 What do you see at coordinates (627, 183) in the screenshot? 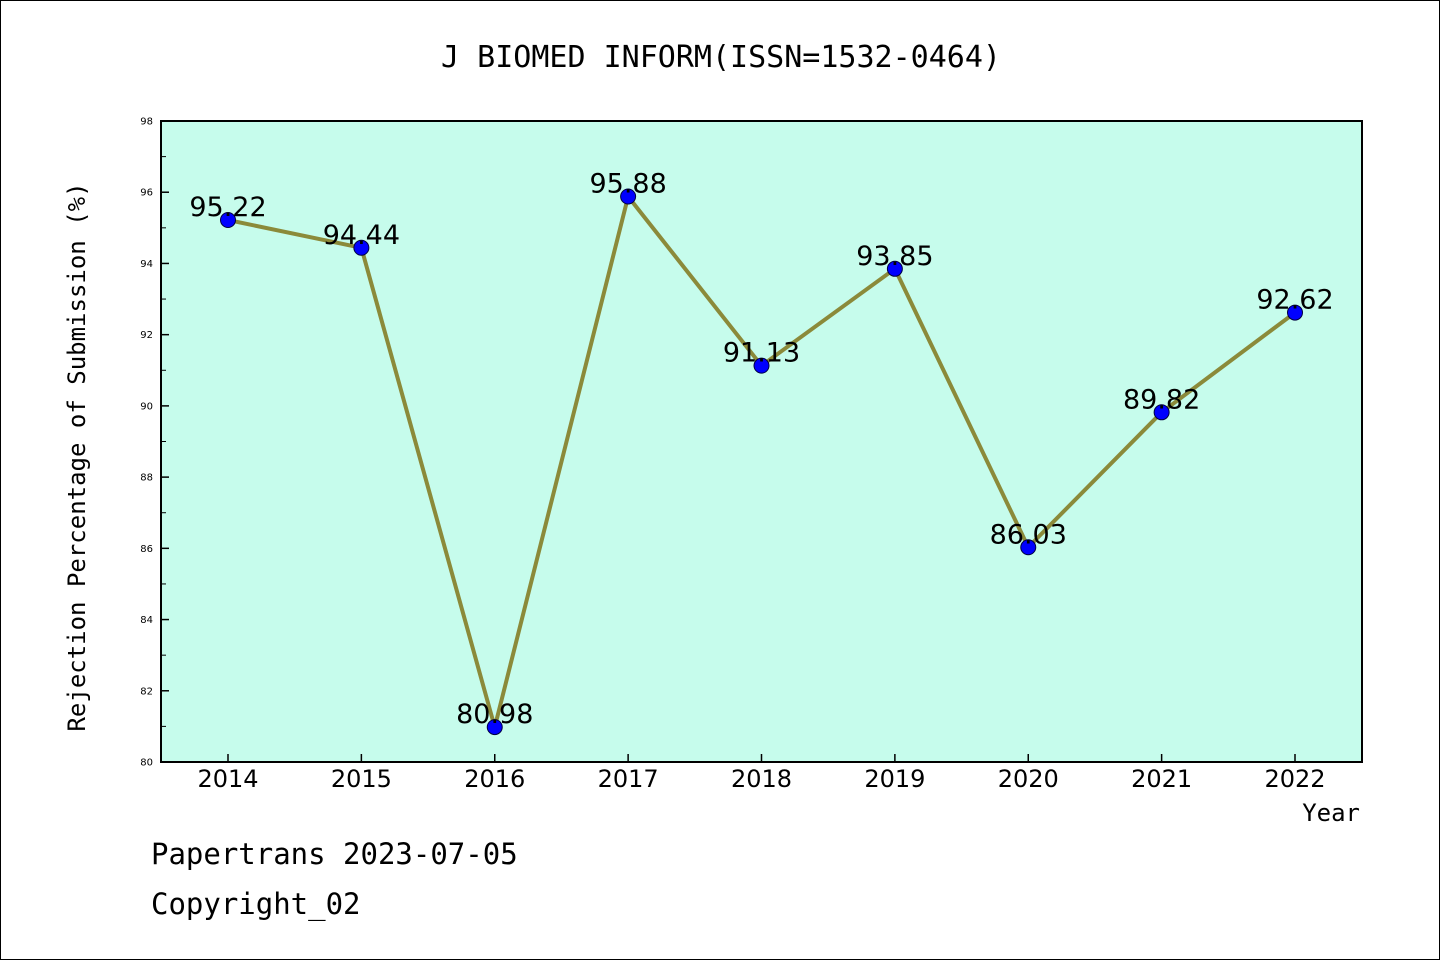
I see `data-label: 95.88` at bounding box center [627, 183].